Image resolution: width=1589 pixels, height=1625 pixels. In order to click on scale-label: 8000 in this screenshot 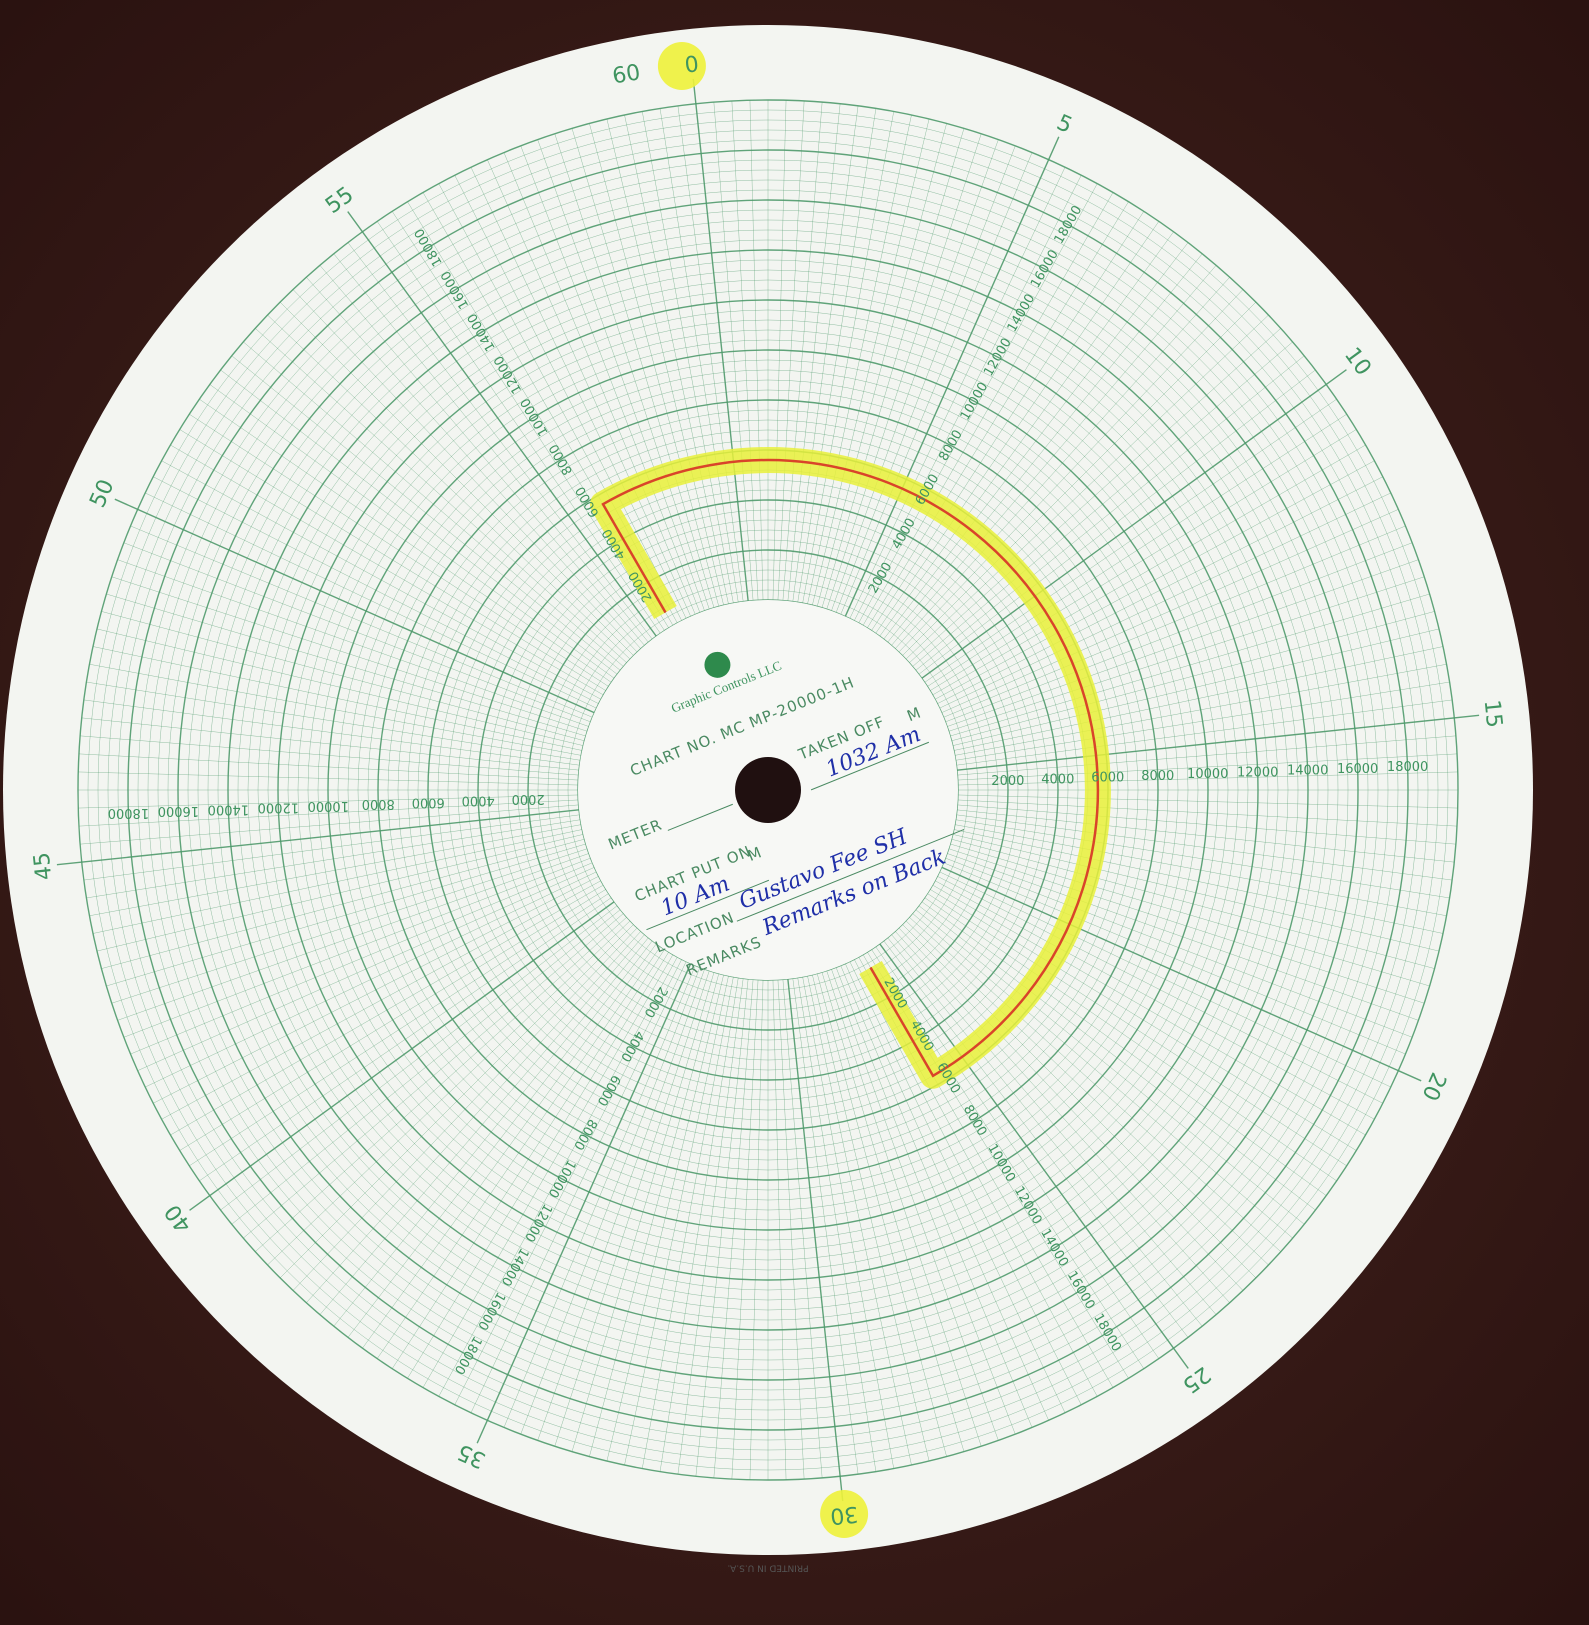, I will do `click(1157, 776)`.